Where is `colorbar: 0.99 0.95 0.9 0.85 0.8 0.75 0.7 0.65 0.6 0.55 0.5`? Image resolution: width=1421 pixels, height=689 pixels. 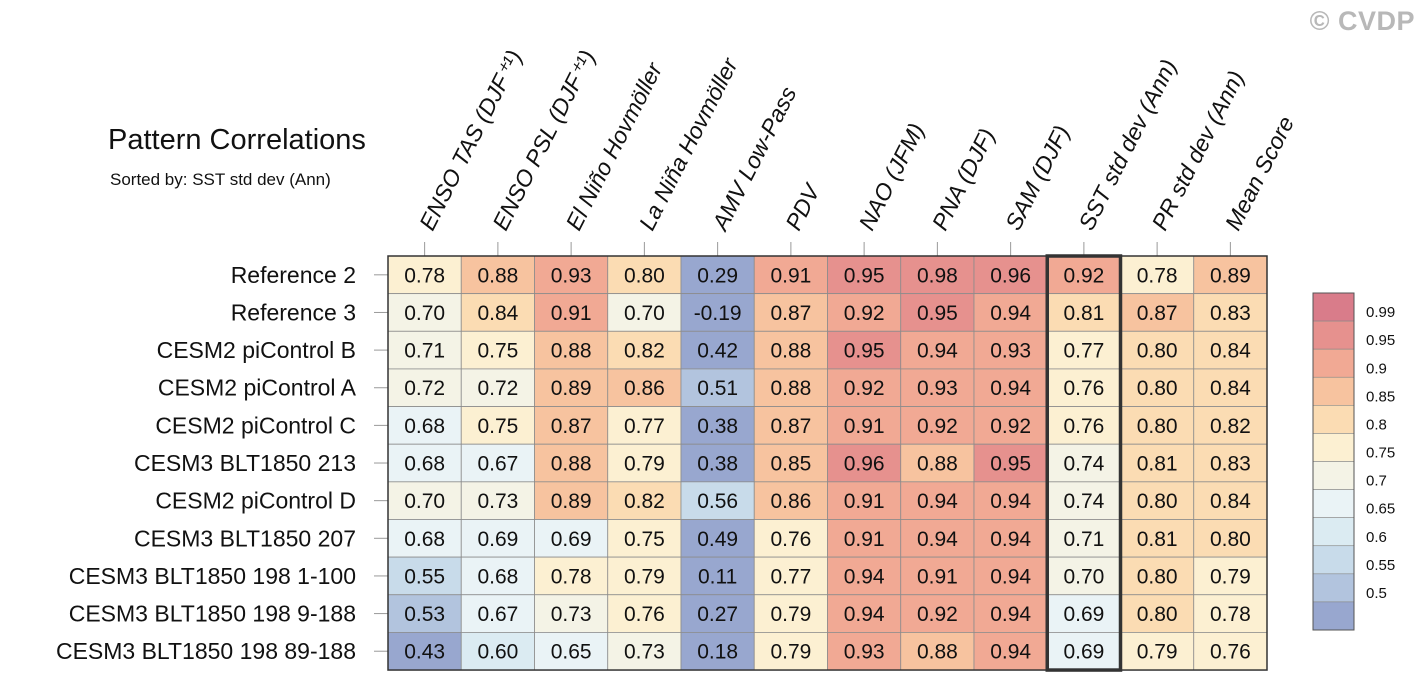
colorbar: 0.99 0.95 0.9 0.85 0.8 0.75 0.7 0.65 0.6 0.55 0.5 is located at coordinates (1353, 461).